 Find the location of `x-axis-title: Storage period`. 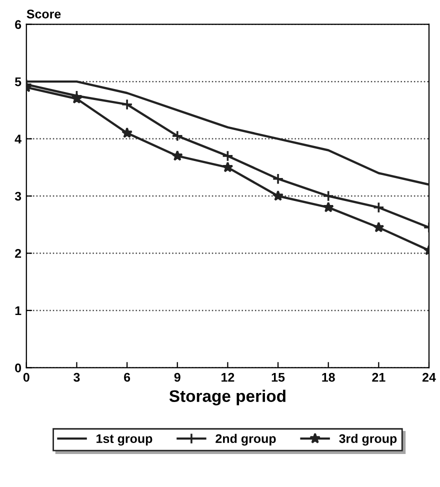

x-axis-title: Storage period is located at coordinates (227, 398).